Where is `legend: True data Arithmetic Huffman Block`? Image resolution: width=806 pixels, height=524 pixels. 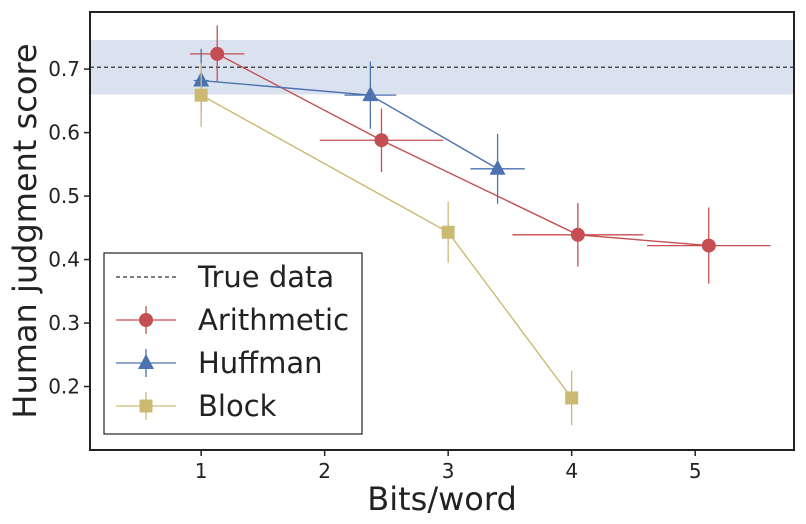 legend: True data Arithmetic Huffman Block is located at coordinates (233, 343).